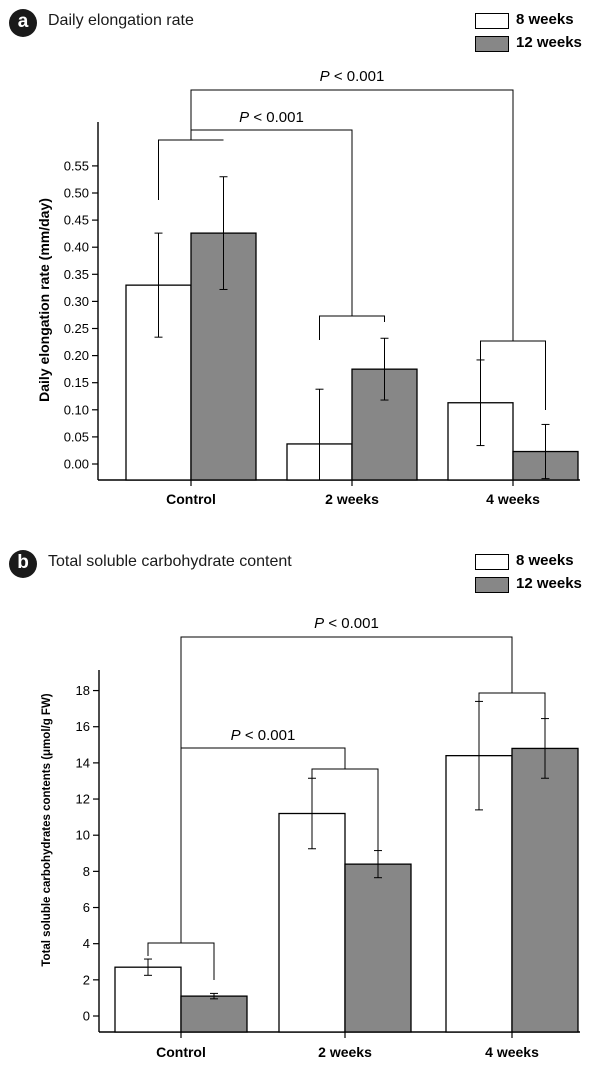 This screenshot has height=1067, width=595. Describe the element at coordinates (76, 301) in the screenshot. I see `y-tick-label: 0.30` at that location.